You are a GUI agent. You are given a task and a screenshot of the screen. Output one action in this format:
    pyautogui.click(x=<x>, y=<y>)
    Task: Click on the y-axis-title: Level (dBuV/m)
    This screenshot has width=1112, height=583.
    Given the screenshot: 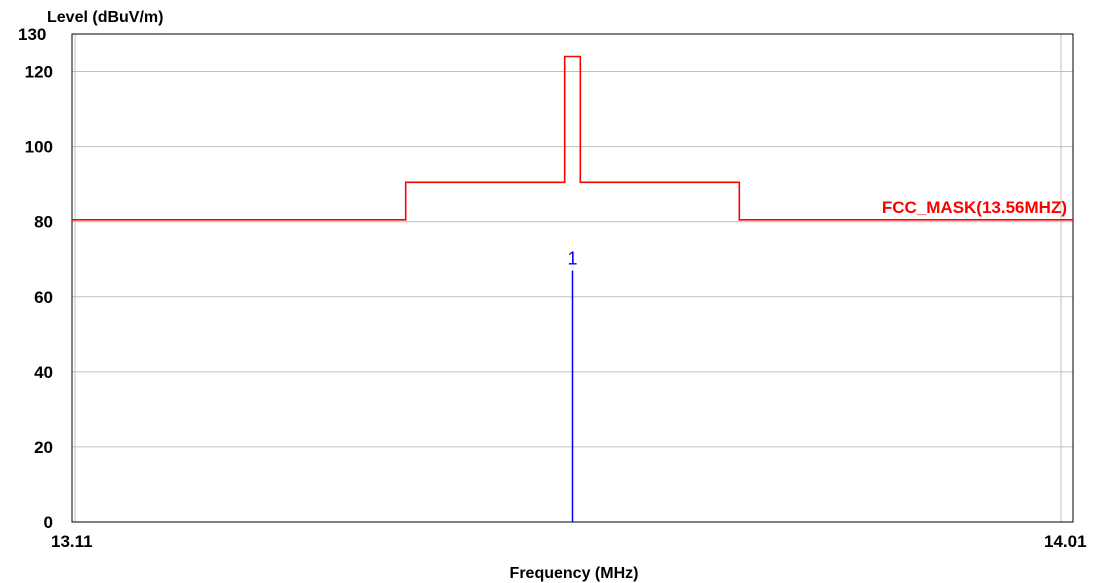 What is the action you would take?
    pyautogui.click(x=105, y=17)
    